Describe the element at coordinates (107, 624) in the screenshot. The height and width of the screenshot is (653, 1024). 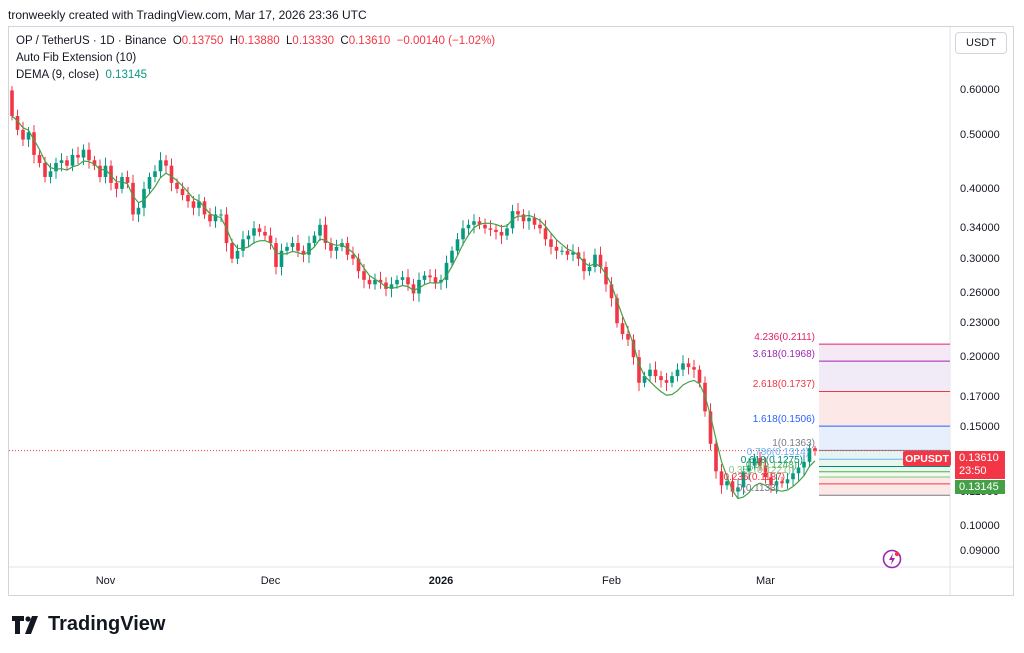
I see `tradingview-logo-text: TradingView` at that location.